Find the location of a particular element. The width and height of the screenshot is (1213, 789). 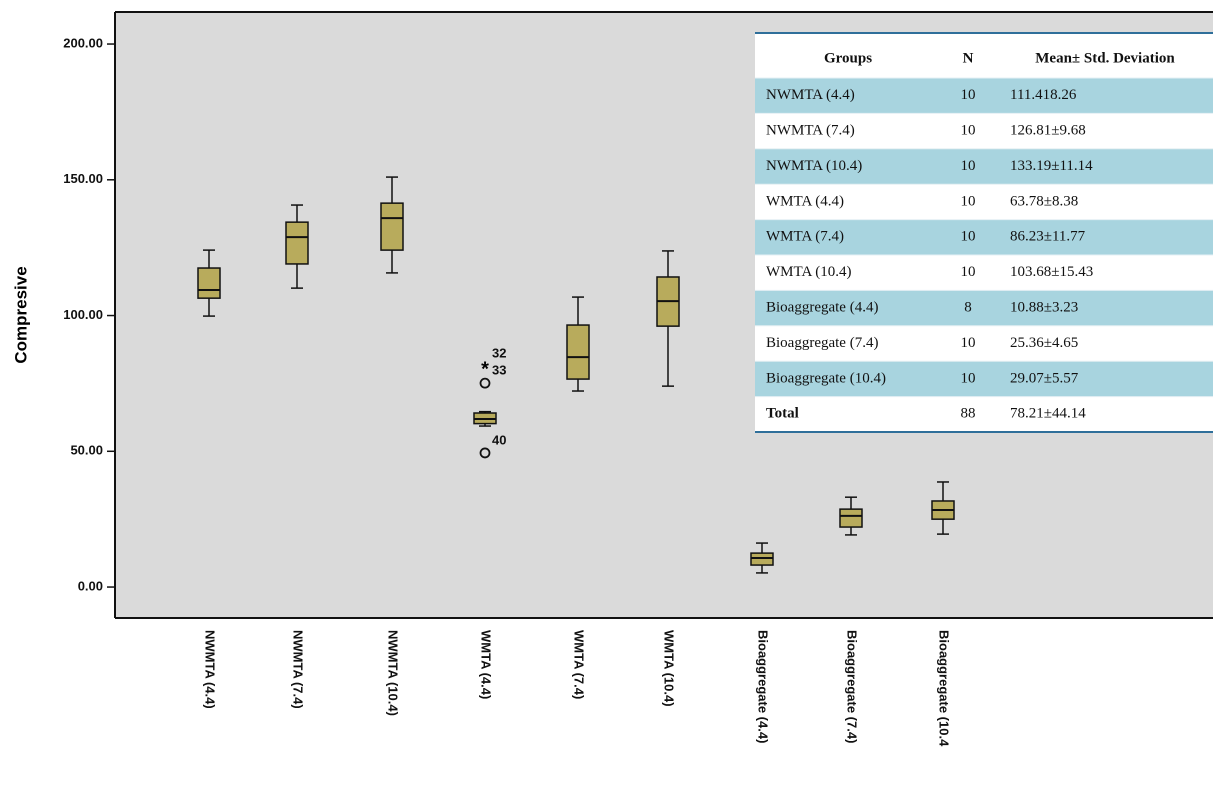

x-tick-label: Bioaggregate (4.4) is located at coordinates (763, 686).